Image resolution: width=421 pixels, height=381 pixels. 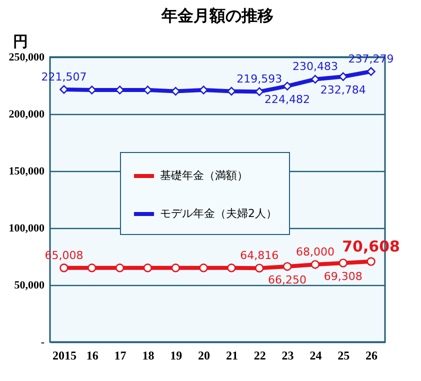 I want to click on data-label: 232,784, so click(x=343, y=90).